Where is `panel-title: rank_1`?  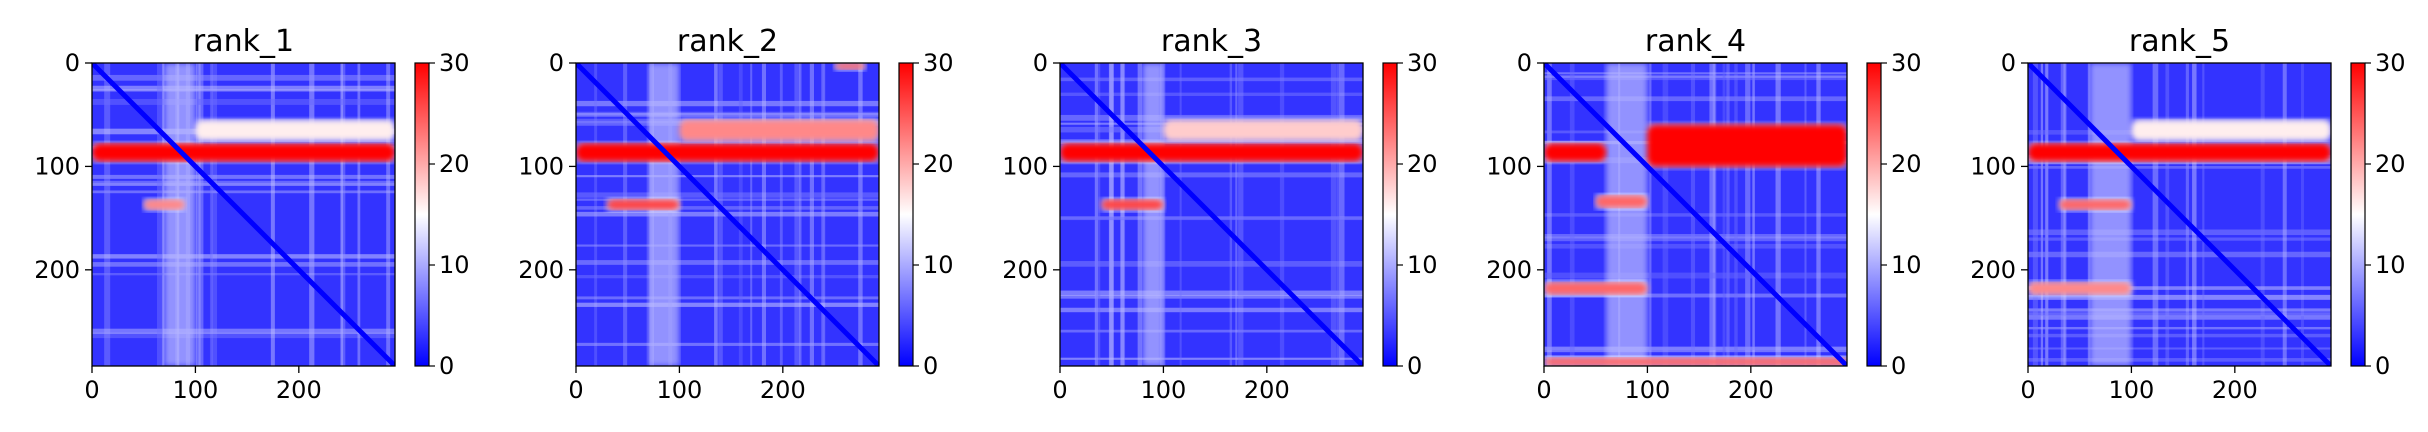
panel-title: rank_1 is located at coordinates (243, 41).